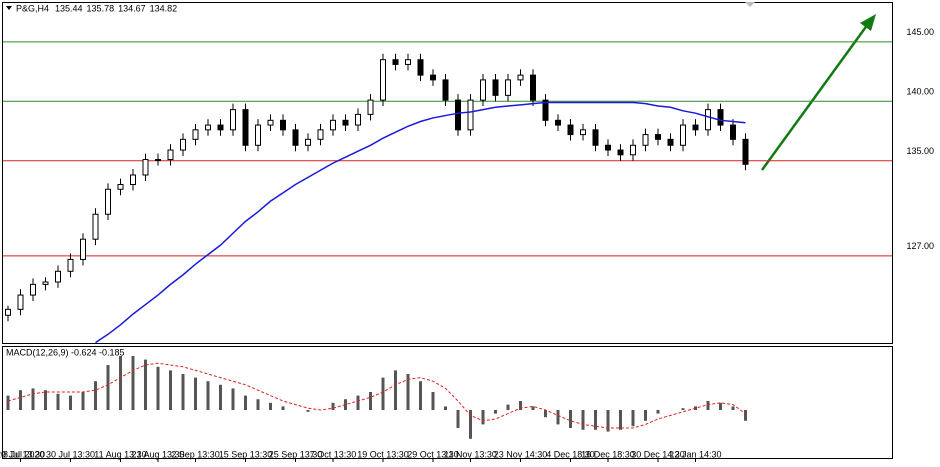  I want to click on x-tick-label: 30 Jul 13:30, so click(70, 454).